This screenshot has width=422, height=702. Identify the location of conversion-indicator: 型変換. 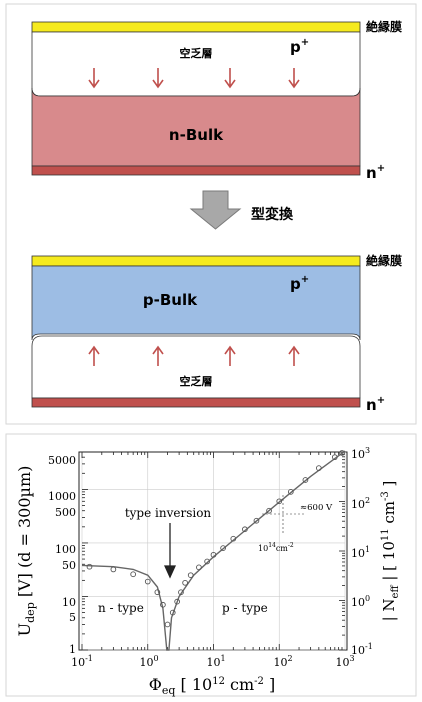
(241, 210).